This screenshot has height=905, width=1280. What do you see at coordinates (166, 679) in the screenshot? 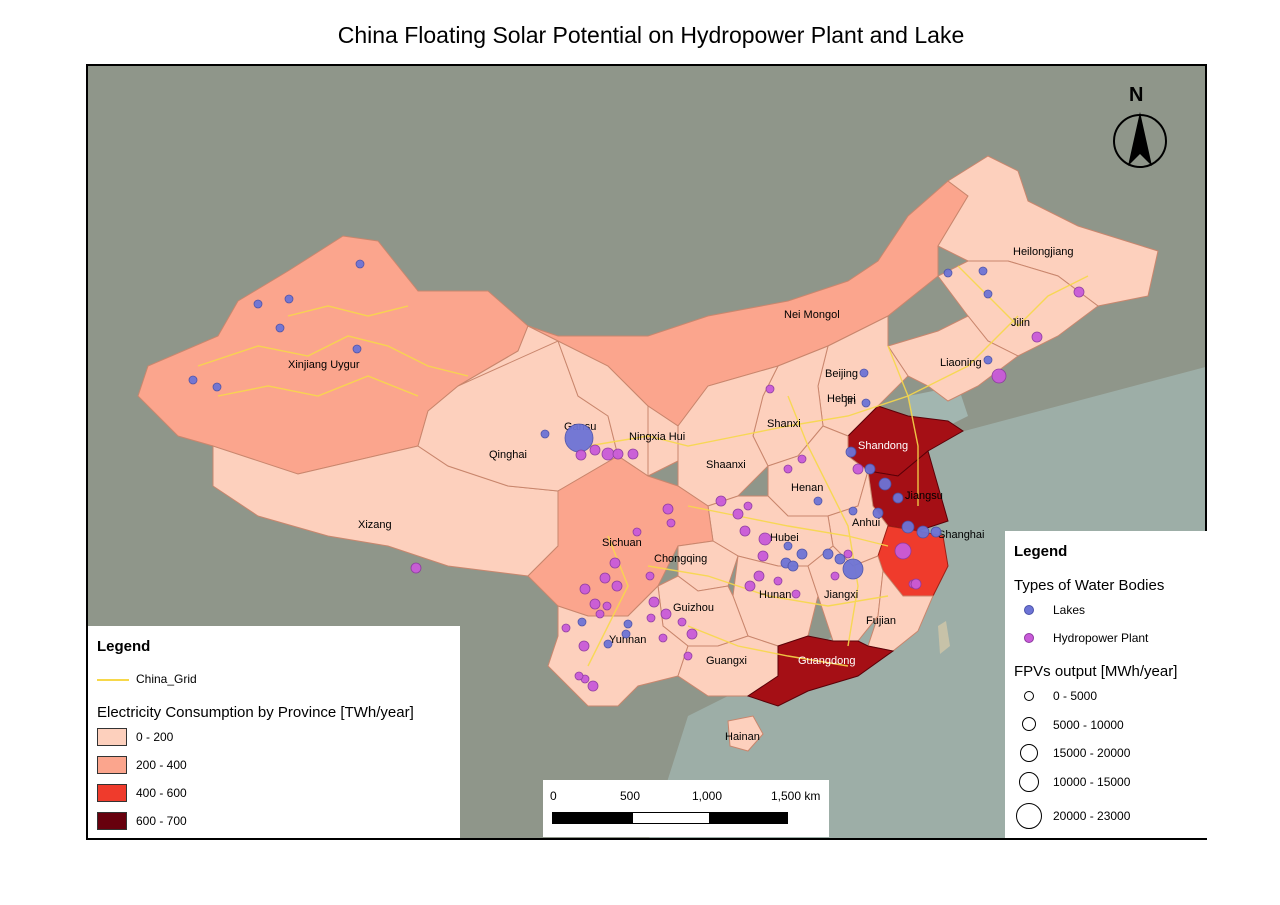
I see `china-grid-label: China_Grid` at bounding box center [166, 679].